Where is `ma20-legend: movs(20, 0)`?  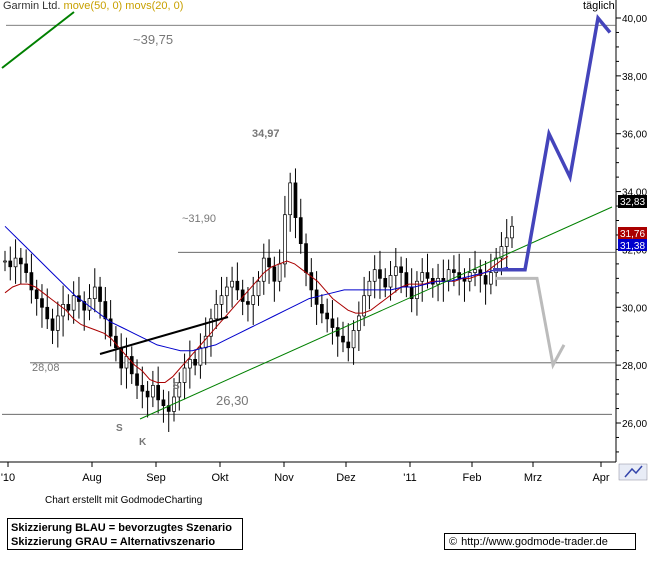
ma20-legend: movs(20, 0) is located at coordinates (154, 6).